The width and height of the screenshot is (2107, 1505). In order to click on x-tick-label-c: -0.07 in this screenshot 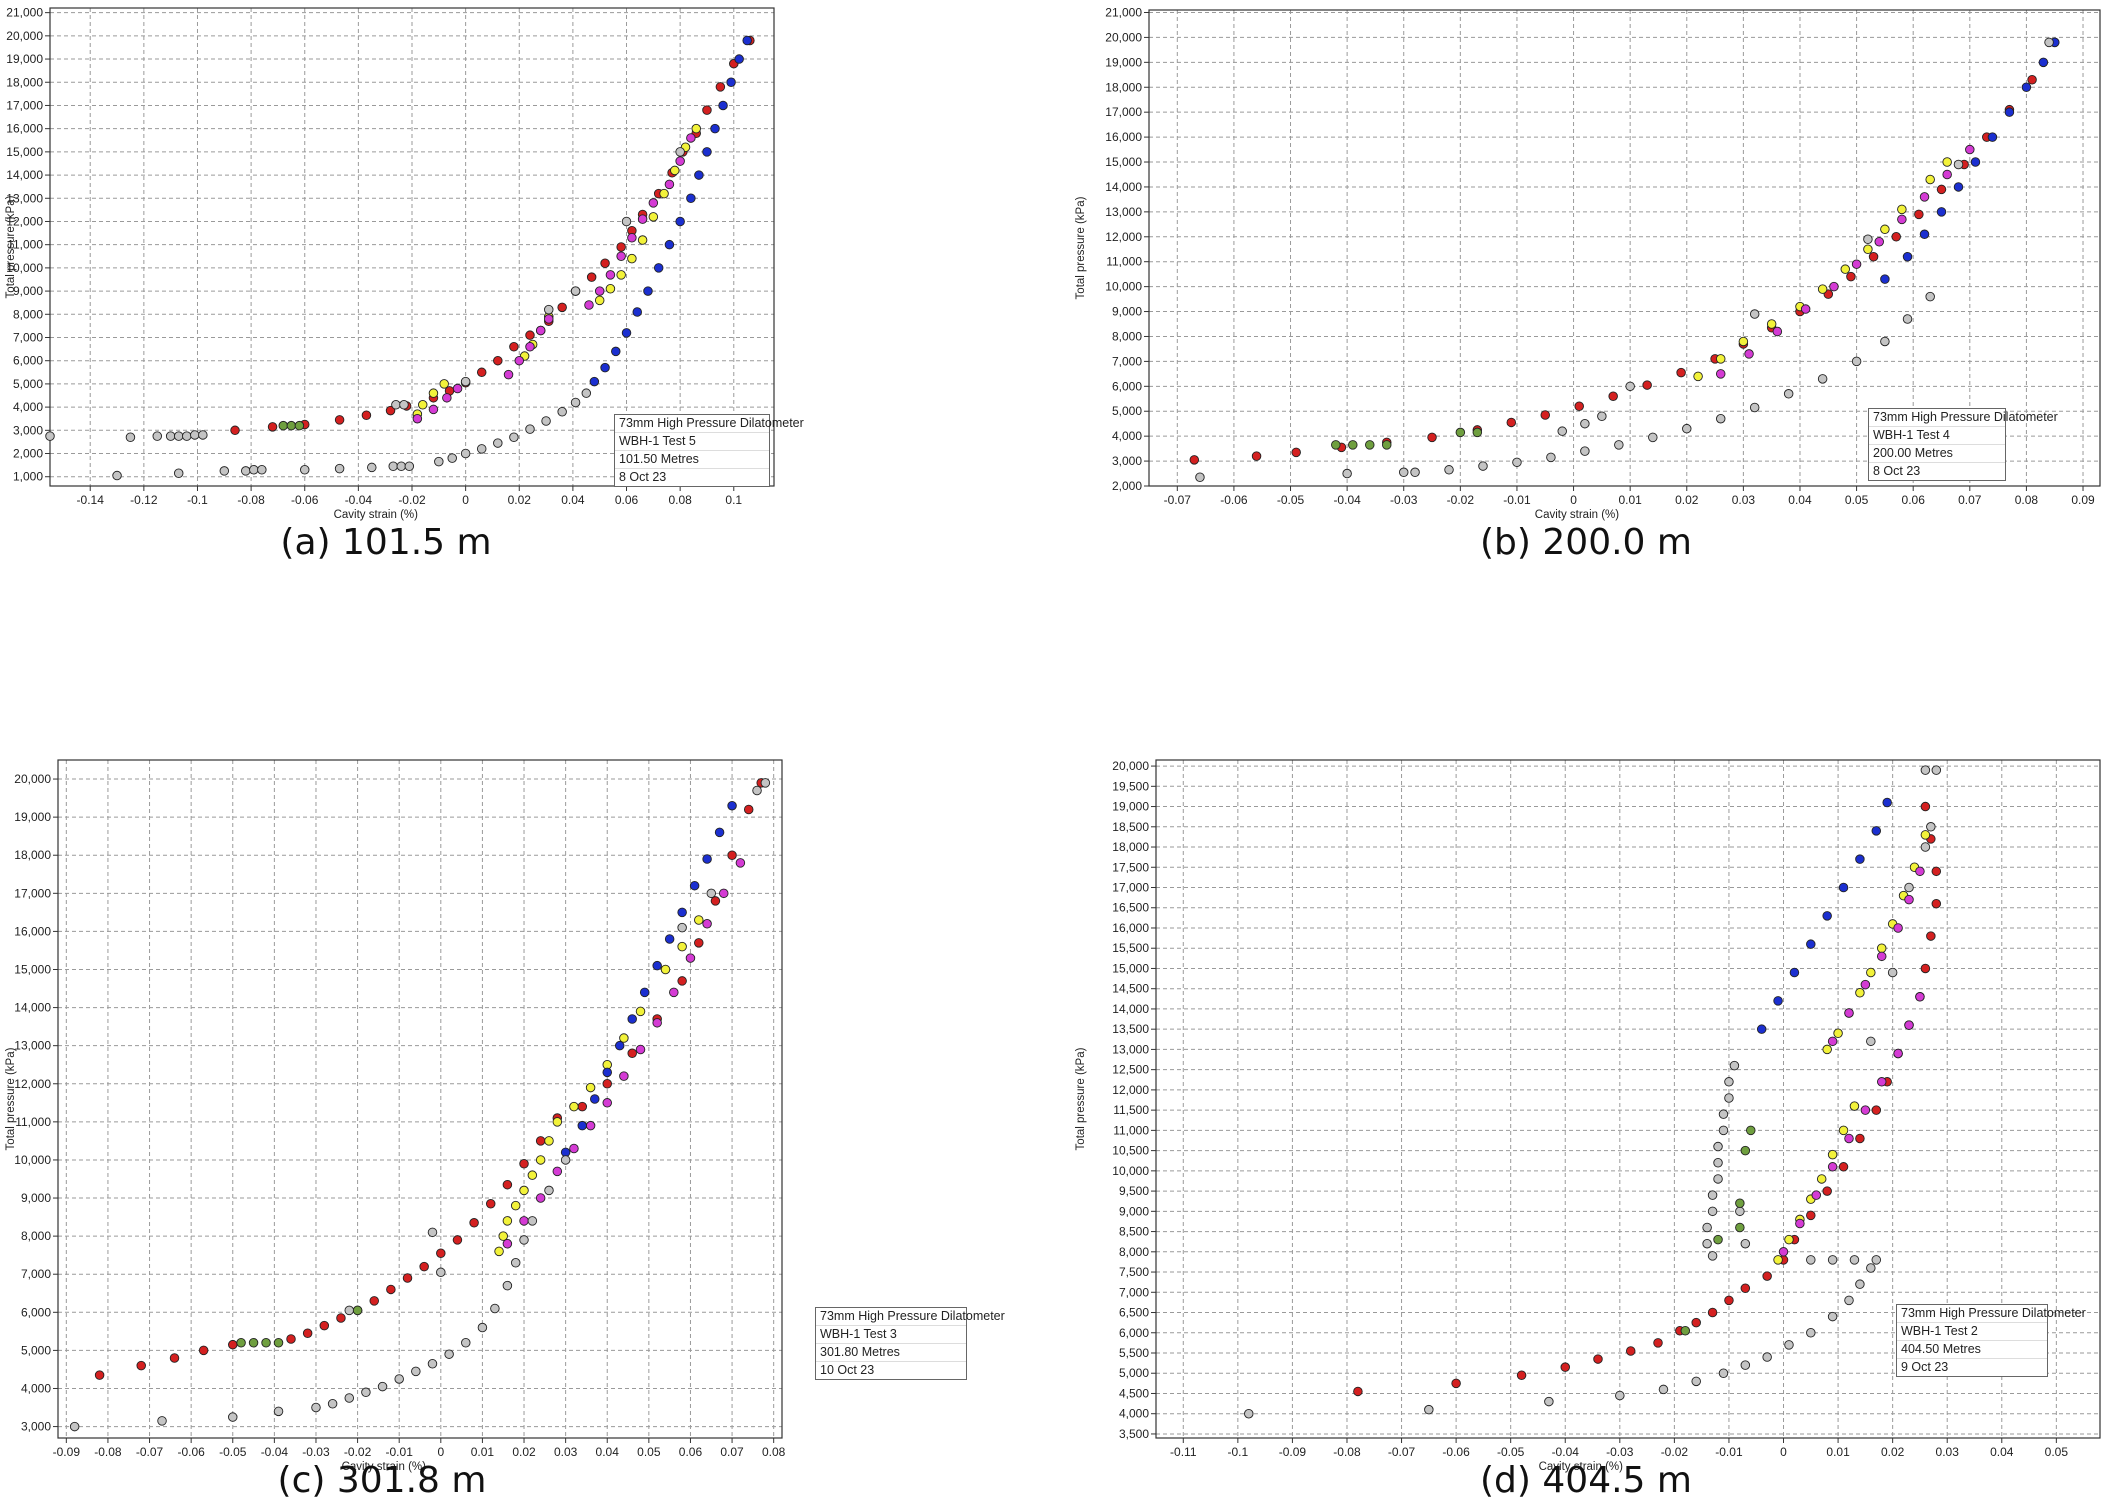, I will do `click(150, 1452)`.